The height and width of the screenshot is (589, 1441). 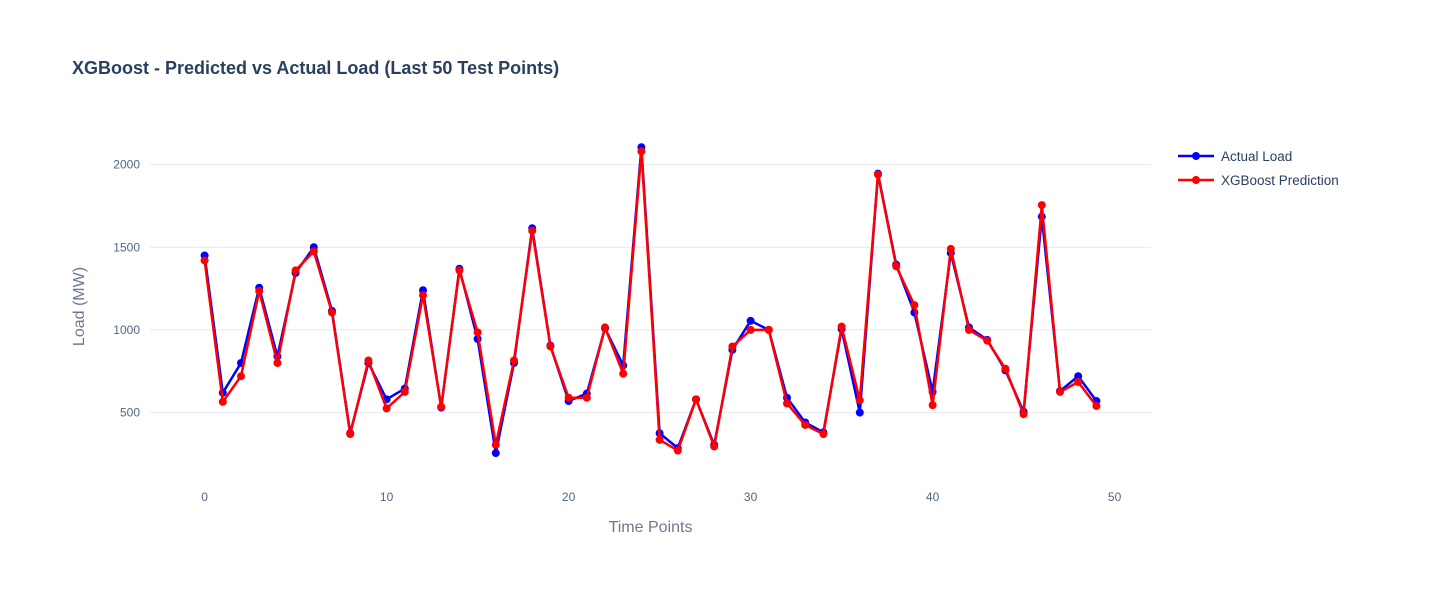 What do you see at coordinates (204, 497) in the screenshot?
I see `x-tick-label: 0` at bounding box center [204, 497].